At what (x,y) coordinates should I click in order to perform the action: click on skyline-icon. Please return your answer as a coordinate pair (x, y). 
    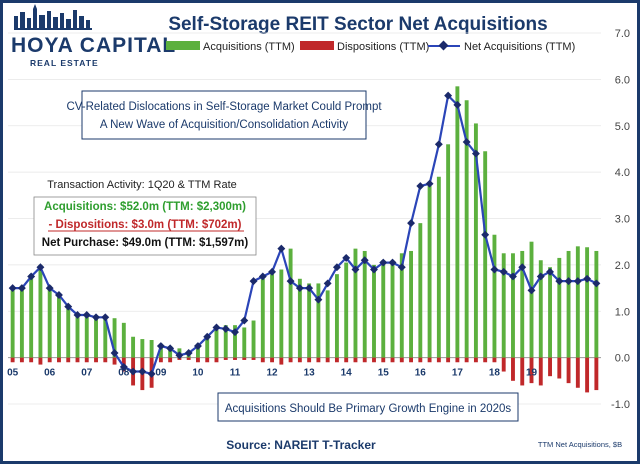
    Looking at the image, I should click on (53, 17).